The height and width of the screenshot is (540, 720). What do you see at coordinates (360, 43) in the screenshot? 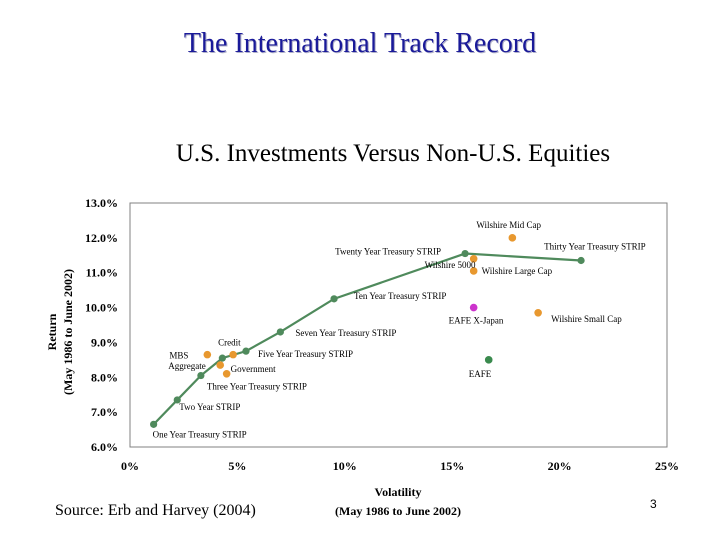
I see `slide-title: The International Track Record` at bounding box center [360, 43].